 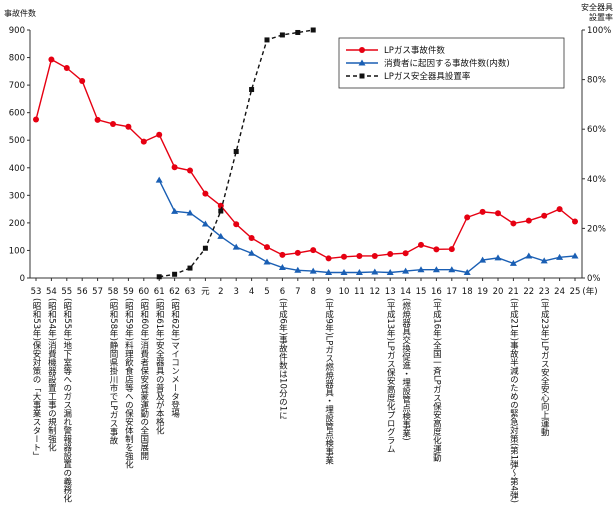 What do you see at coordinates (235, 292) in the screenshot?
I see `x-tick-label: 3` at bounding box center [235, 292].